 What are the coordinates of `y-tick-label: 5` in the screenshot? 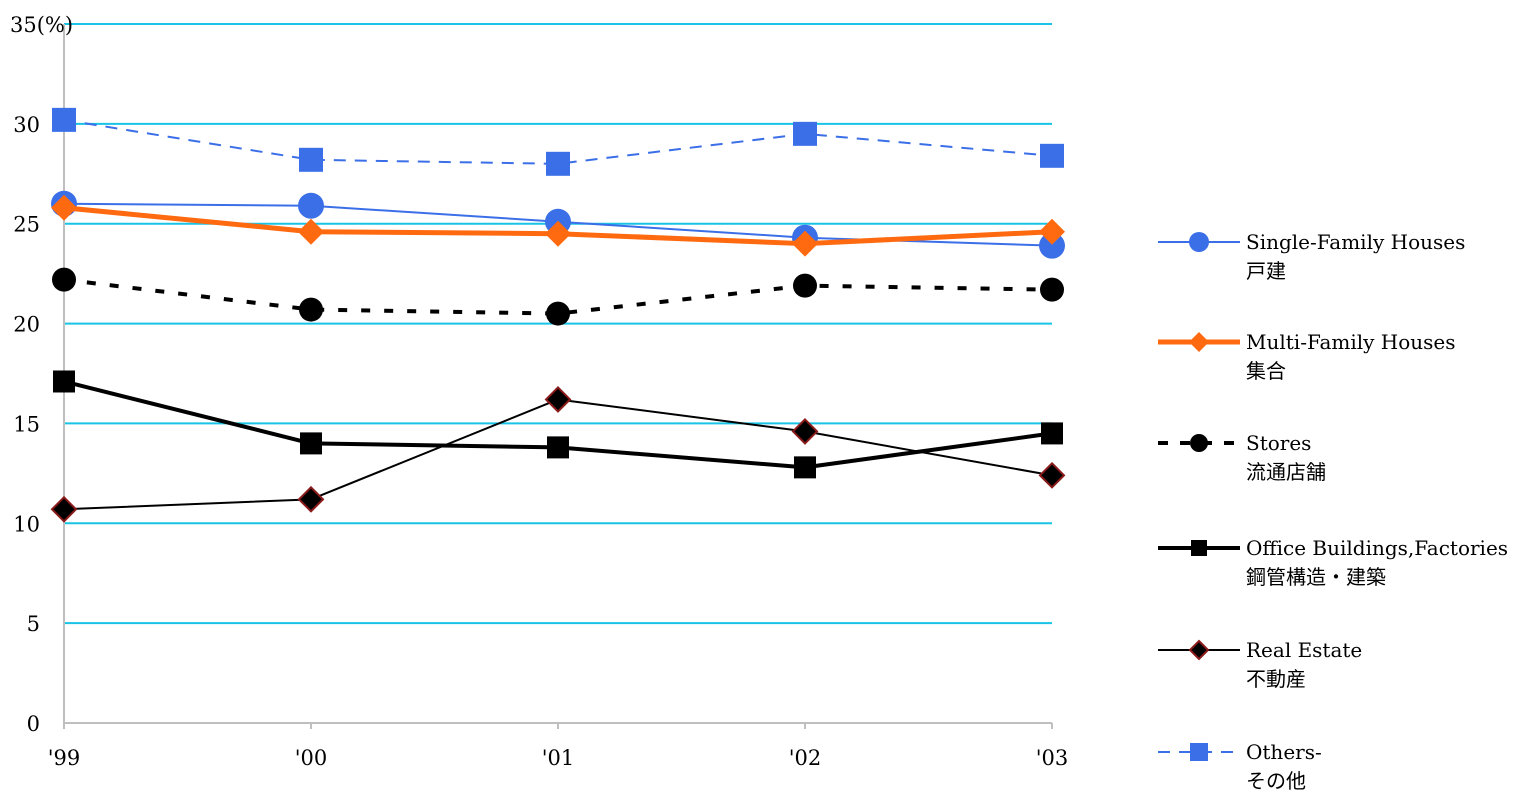 It's located at (33, 624).